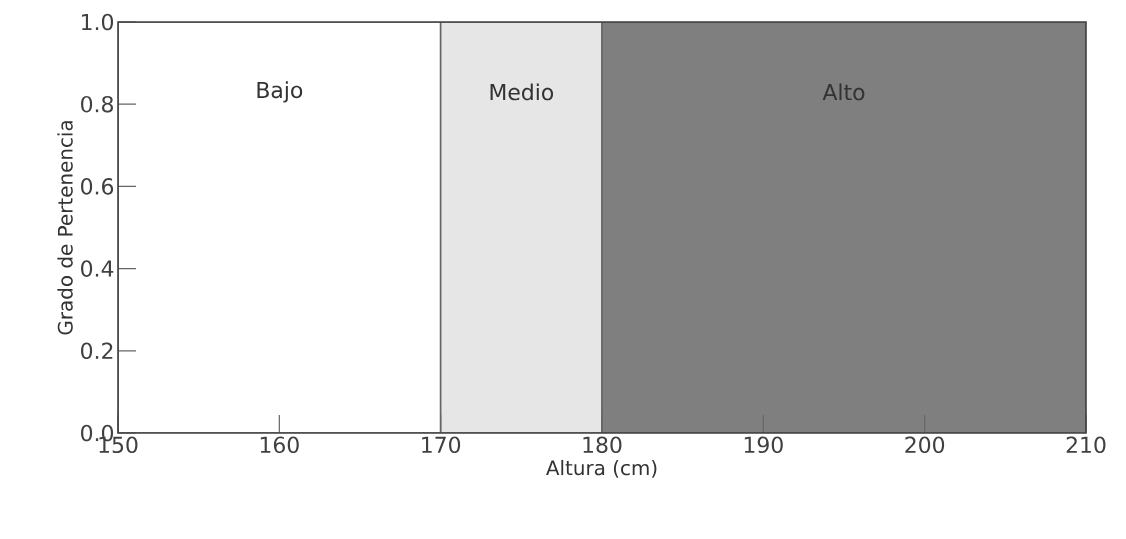 The image size is (1126, 539). I want to click on y-tick-label: 0.2, so click(97, 351).